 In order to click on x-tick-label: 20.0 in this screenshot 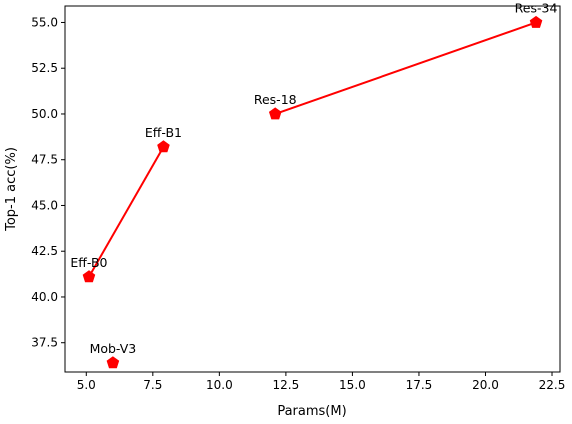, I will do `click(485, 385)`.